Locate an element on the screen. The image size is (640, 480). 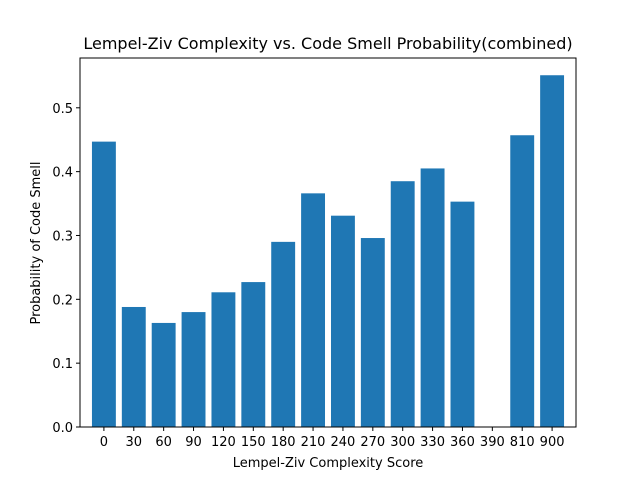
x-tick-label: 120 is located at coordinates (223, 442).